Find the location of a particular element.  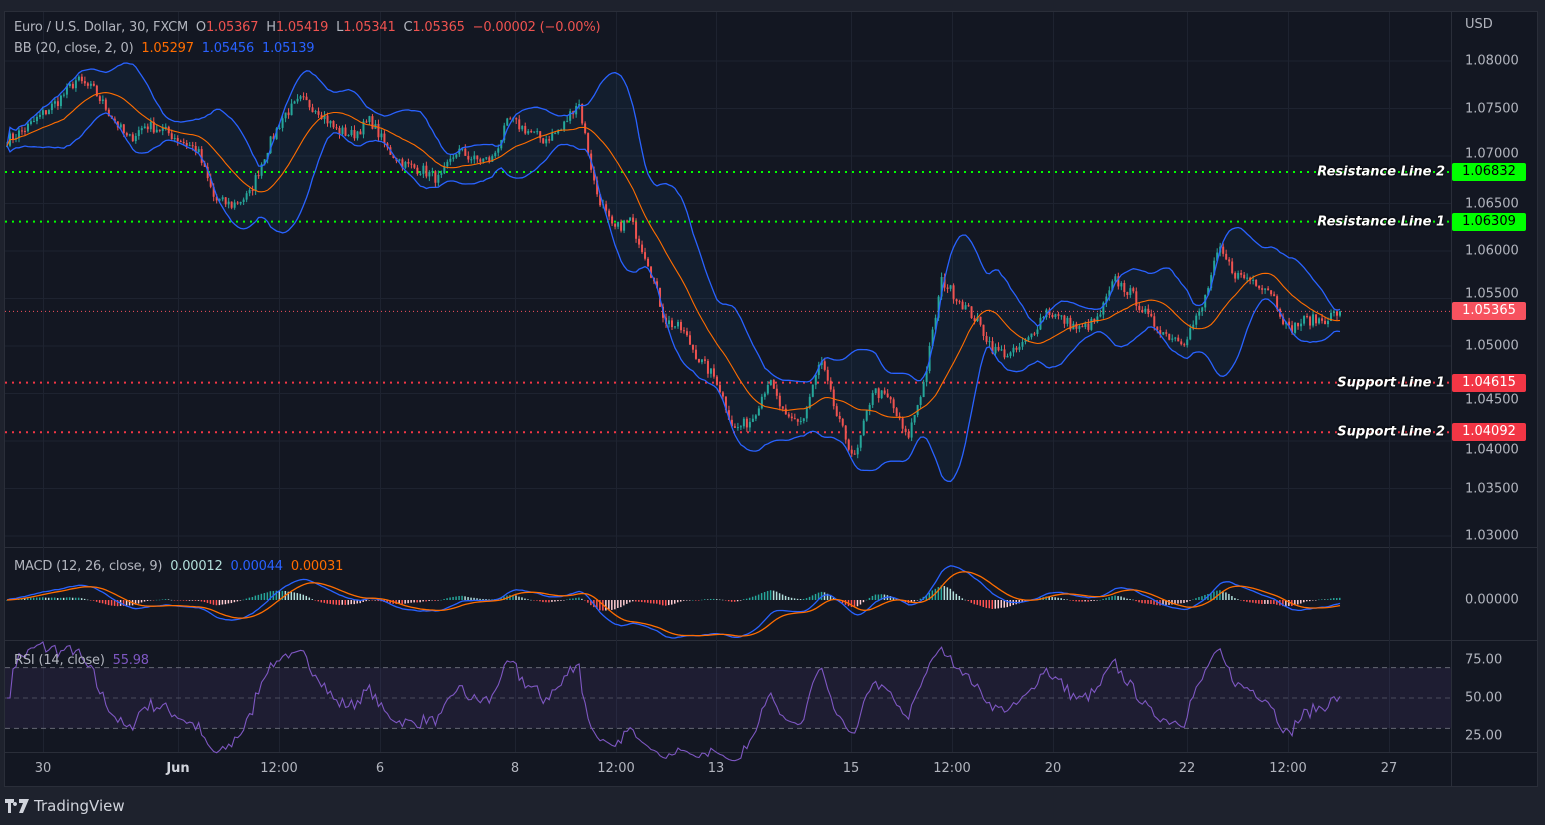

horizontal-line-label: Support Line 2 is located at coordinates (1391, 432).